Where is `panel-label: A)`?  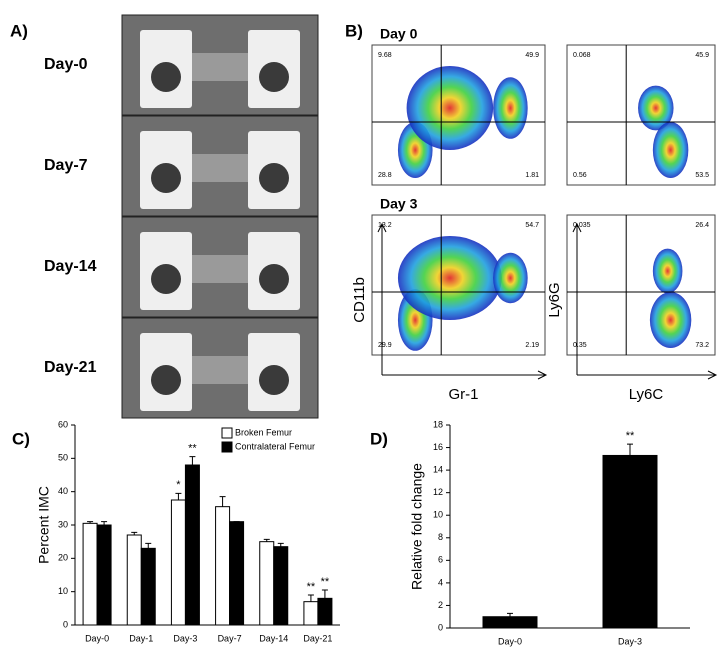
panel-label: A) is located at coordinates (19, 30).